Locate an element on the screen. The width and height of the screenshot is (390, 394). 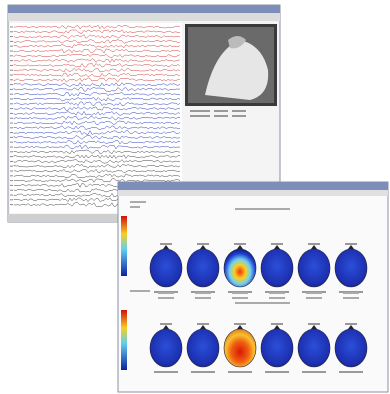
info-text is located at coordinates (218, 113).